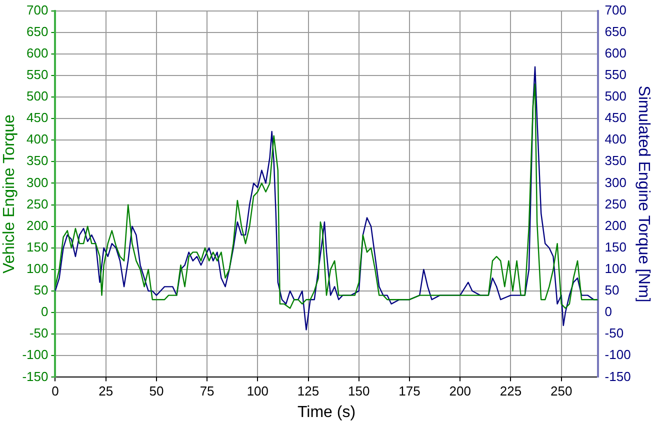 The image size is (657, 422). Describe the element at coordinates (511, 391) in the screenshot. I see `x-tick-label: 225` at that location.